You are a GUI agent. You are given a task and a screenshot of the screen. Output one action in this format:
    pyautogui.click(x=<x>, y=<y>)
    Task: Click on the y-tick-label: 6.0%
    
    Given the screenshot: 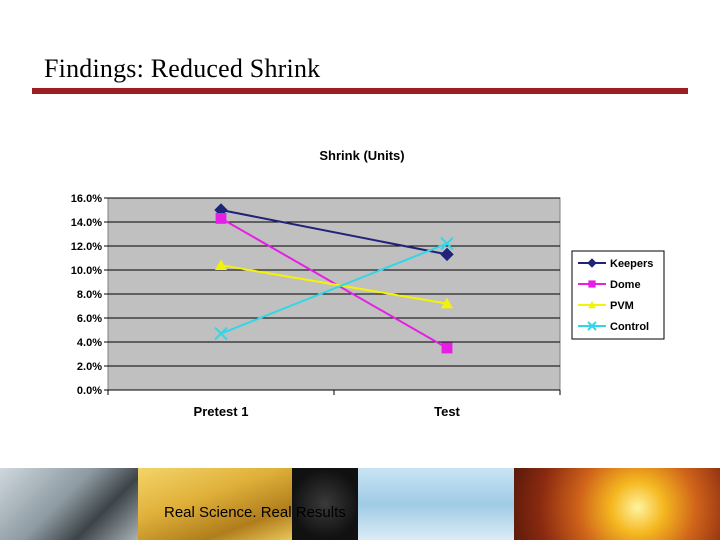 What is the action you would take?
    pyautogui.click(x=89, y=319)
    